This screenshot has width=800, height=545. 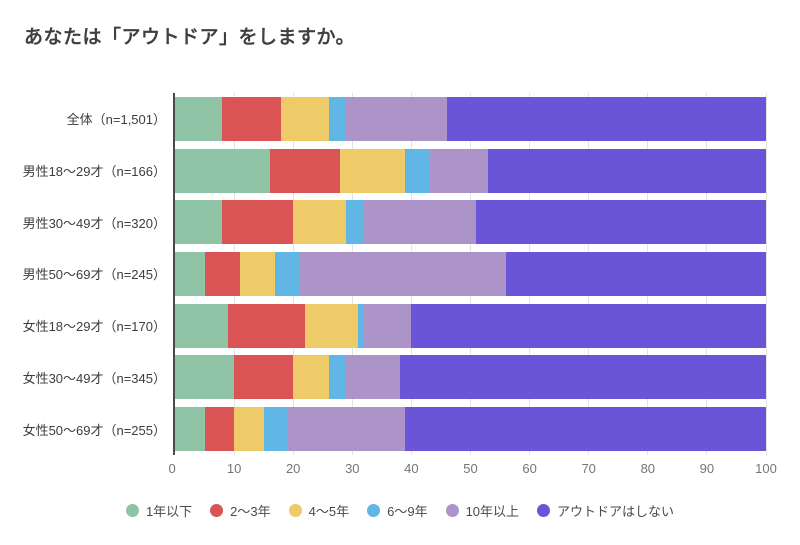 What do you see at coordinates (169, 511) in the screenshot?
I see `legend-label: 1年以下` at bounding box center [169, 511].